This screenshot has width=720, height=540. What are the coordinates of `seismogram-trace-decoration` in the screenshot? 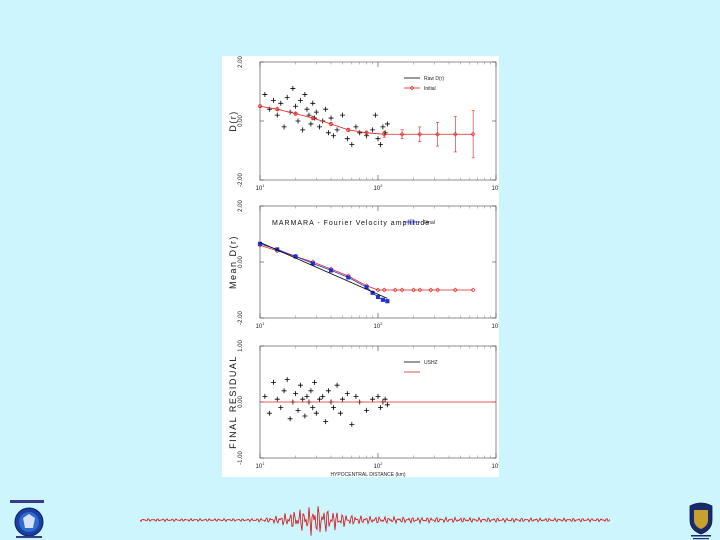 It's located at (375, 521).